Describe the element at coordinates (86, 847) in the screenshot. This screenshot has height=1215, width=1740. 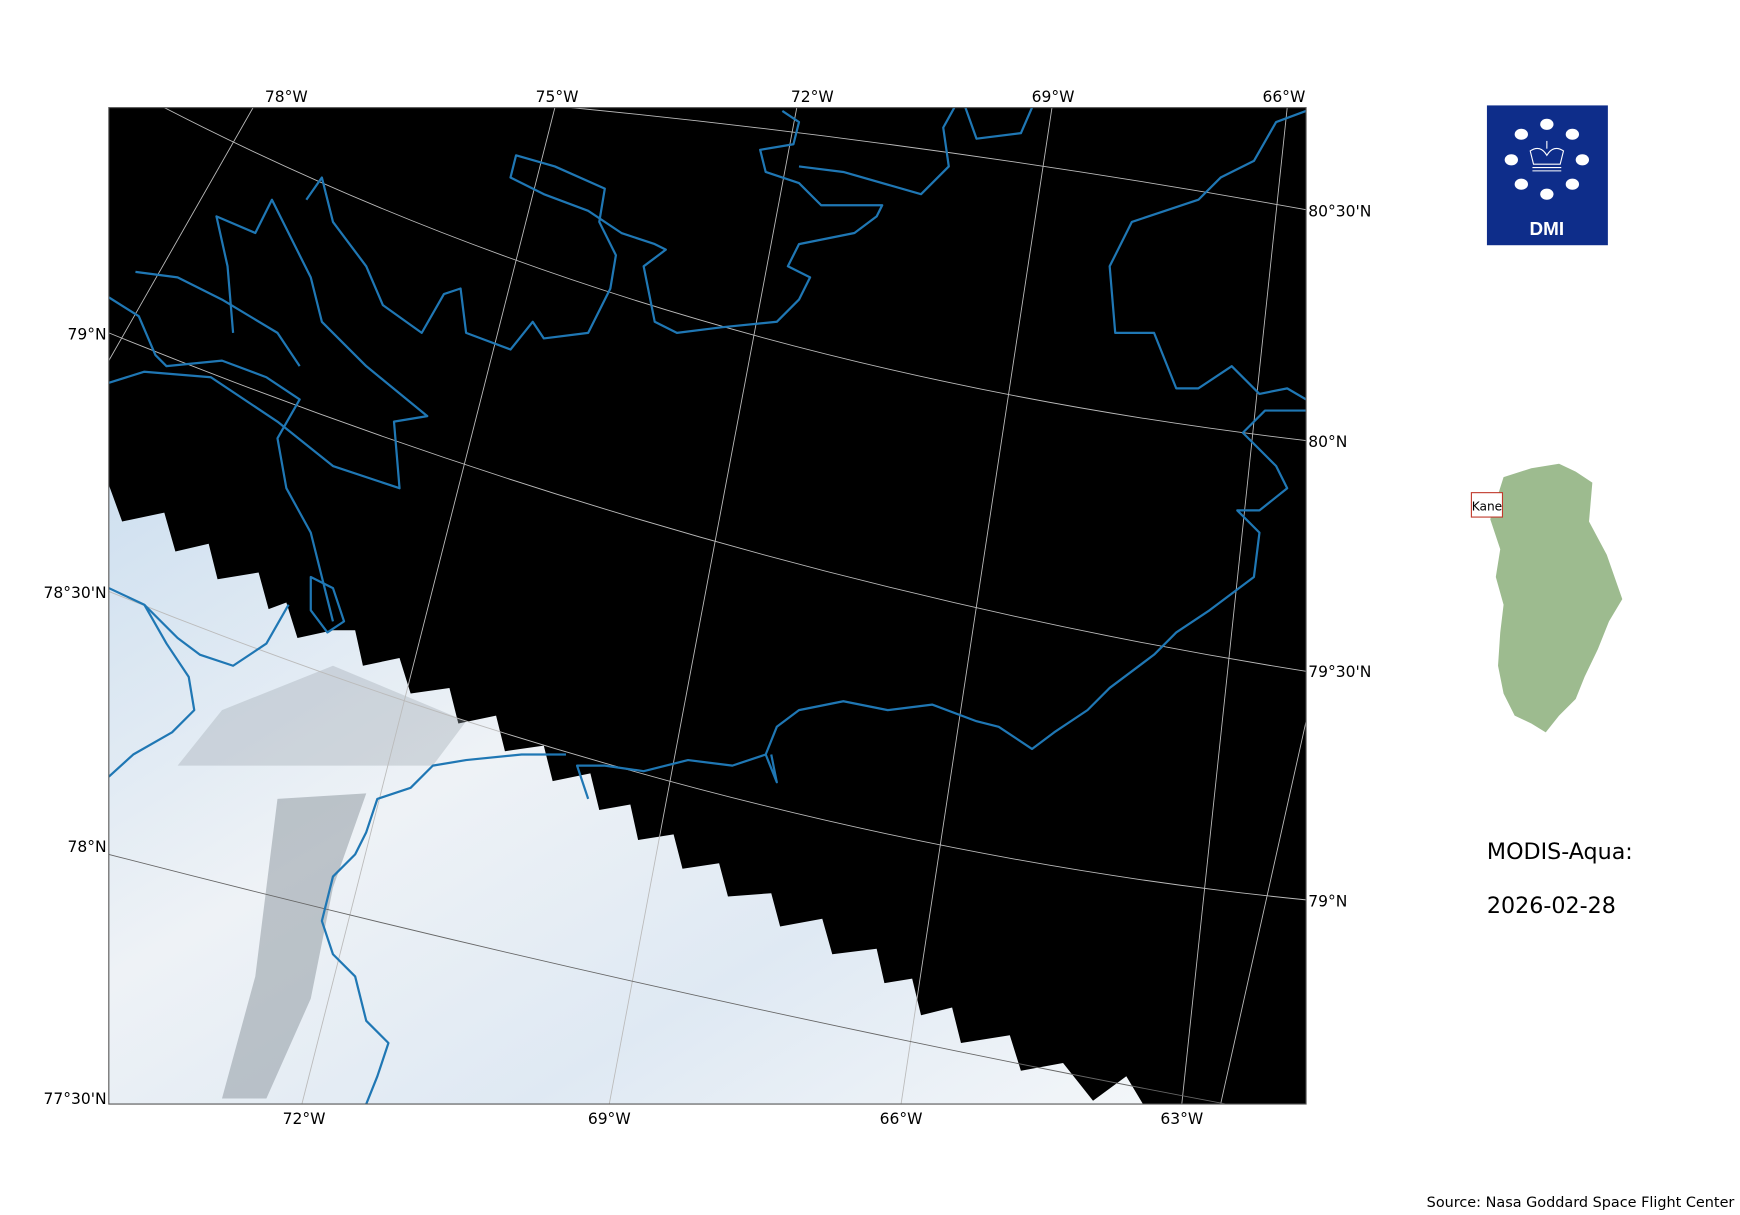
I see `lat-label: 78°N` at that location.